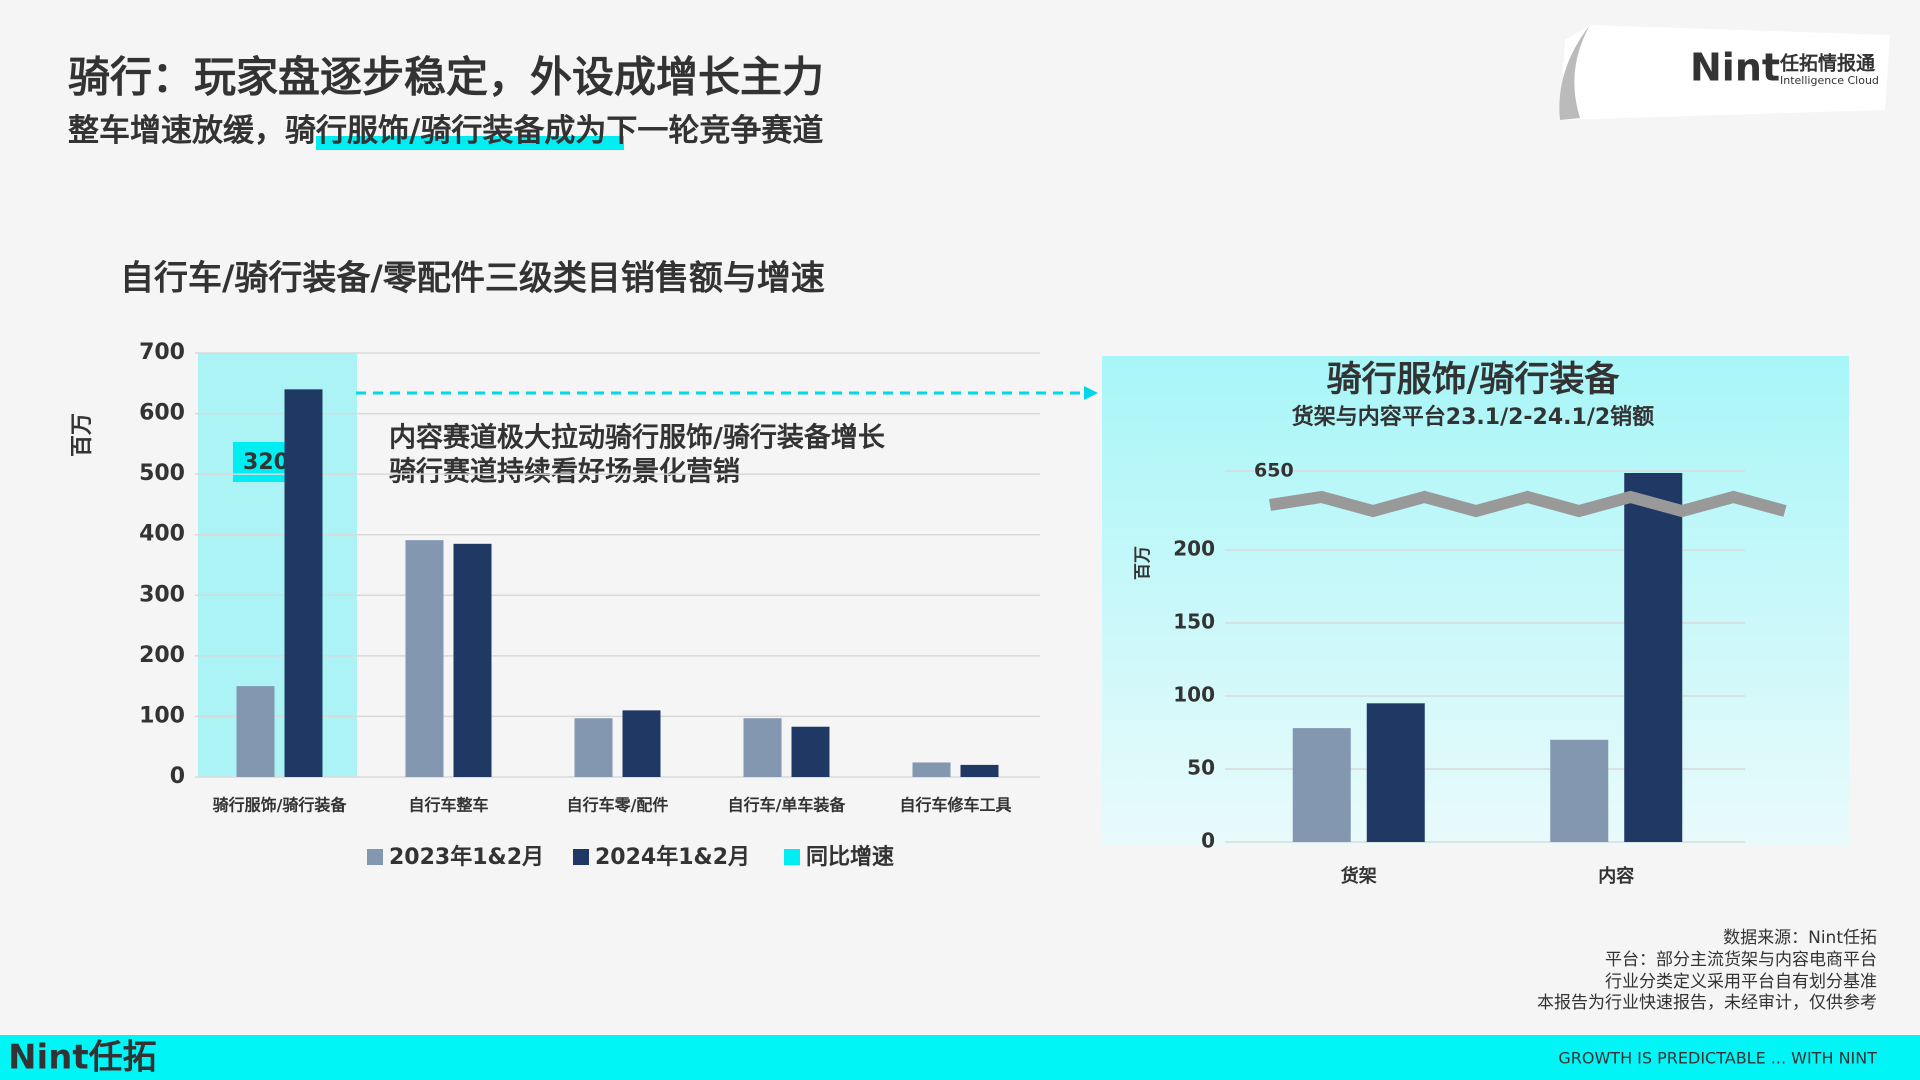  What do you see at coordinates (1091, 393) in the screenshot?
I see `arrow-head` at bounding box center [1091, 393].